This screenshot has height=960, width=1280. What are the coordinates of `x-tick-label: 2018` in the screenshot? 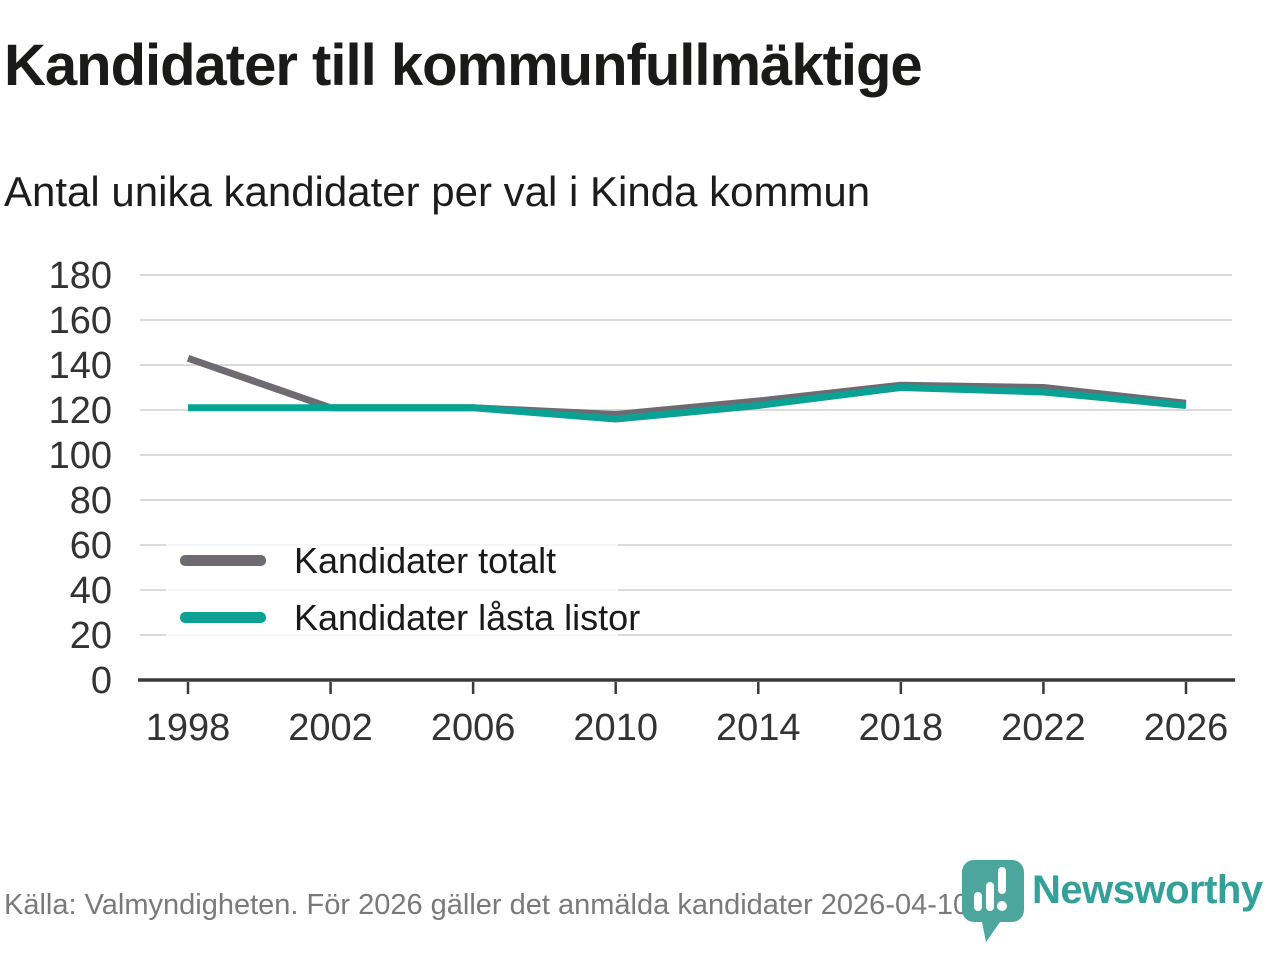 It's located at (901, 728).